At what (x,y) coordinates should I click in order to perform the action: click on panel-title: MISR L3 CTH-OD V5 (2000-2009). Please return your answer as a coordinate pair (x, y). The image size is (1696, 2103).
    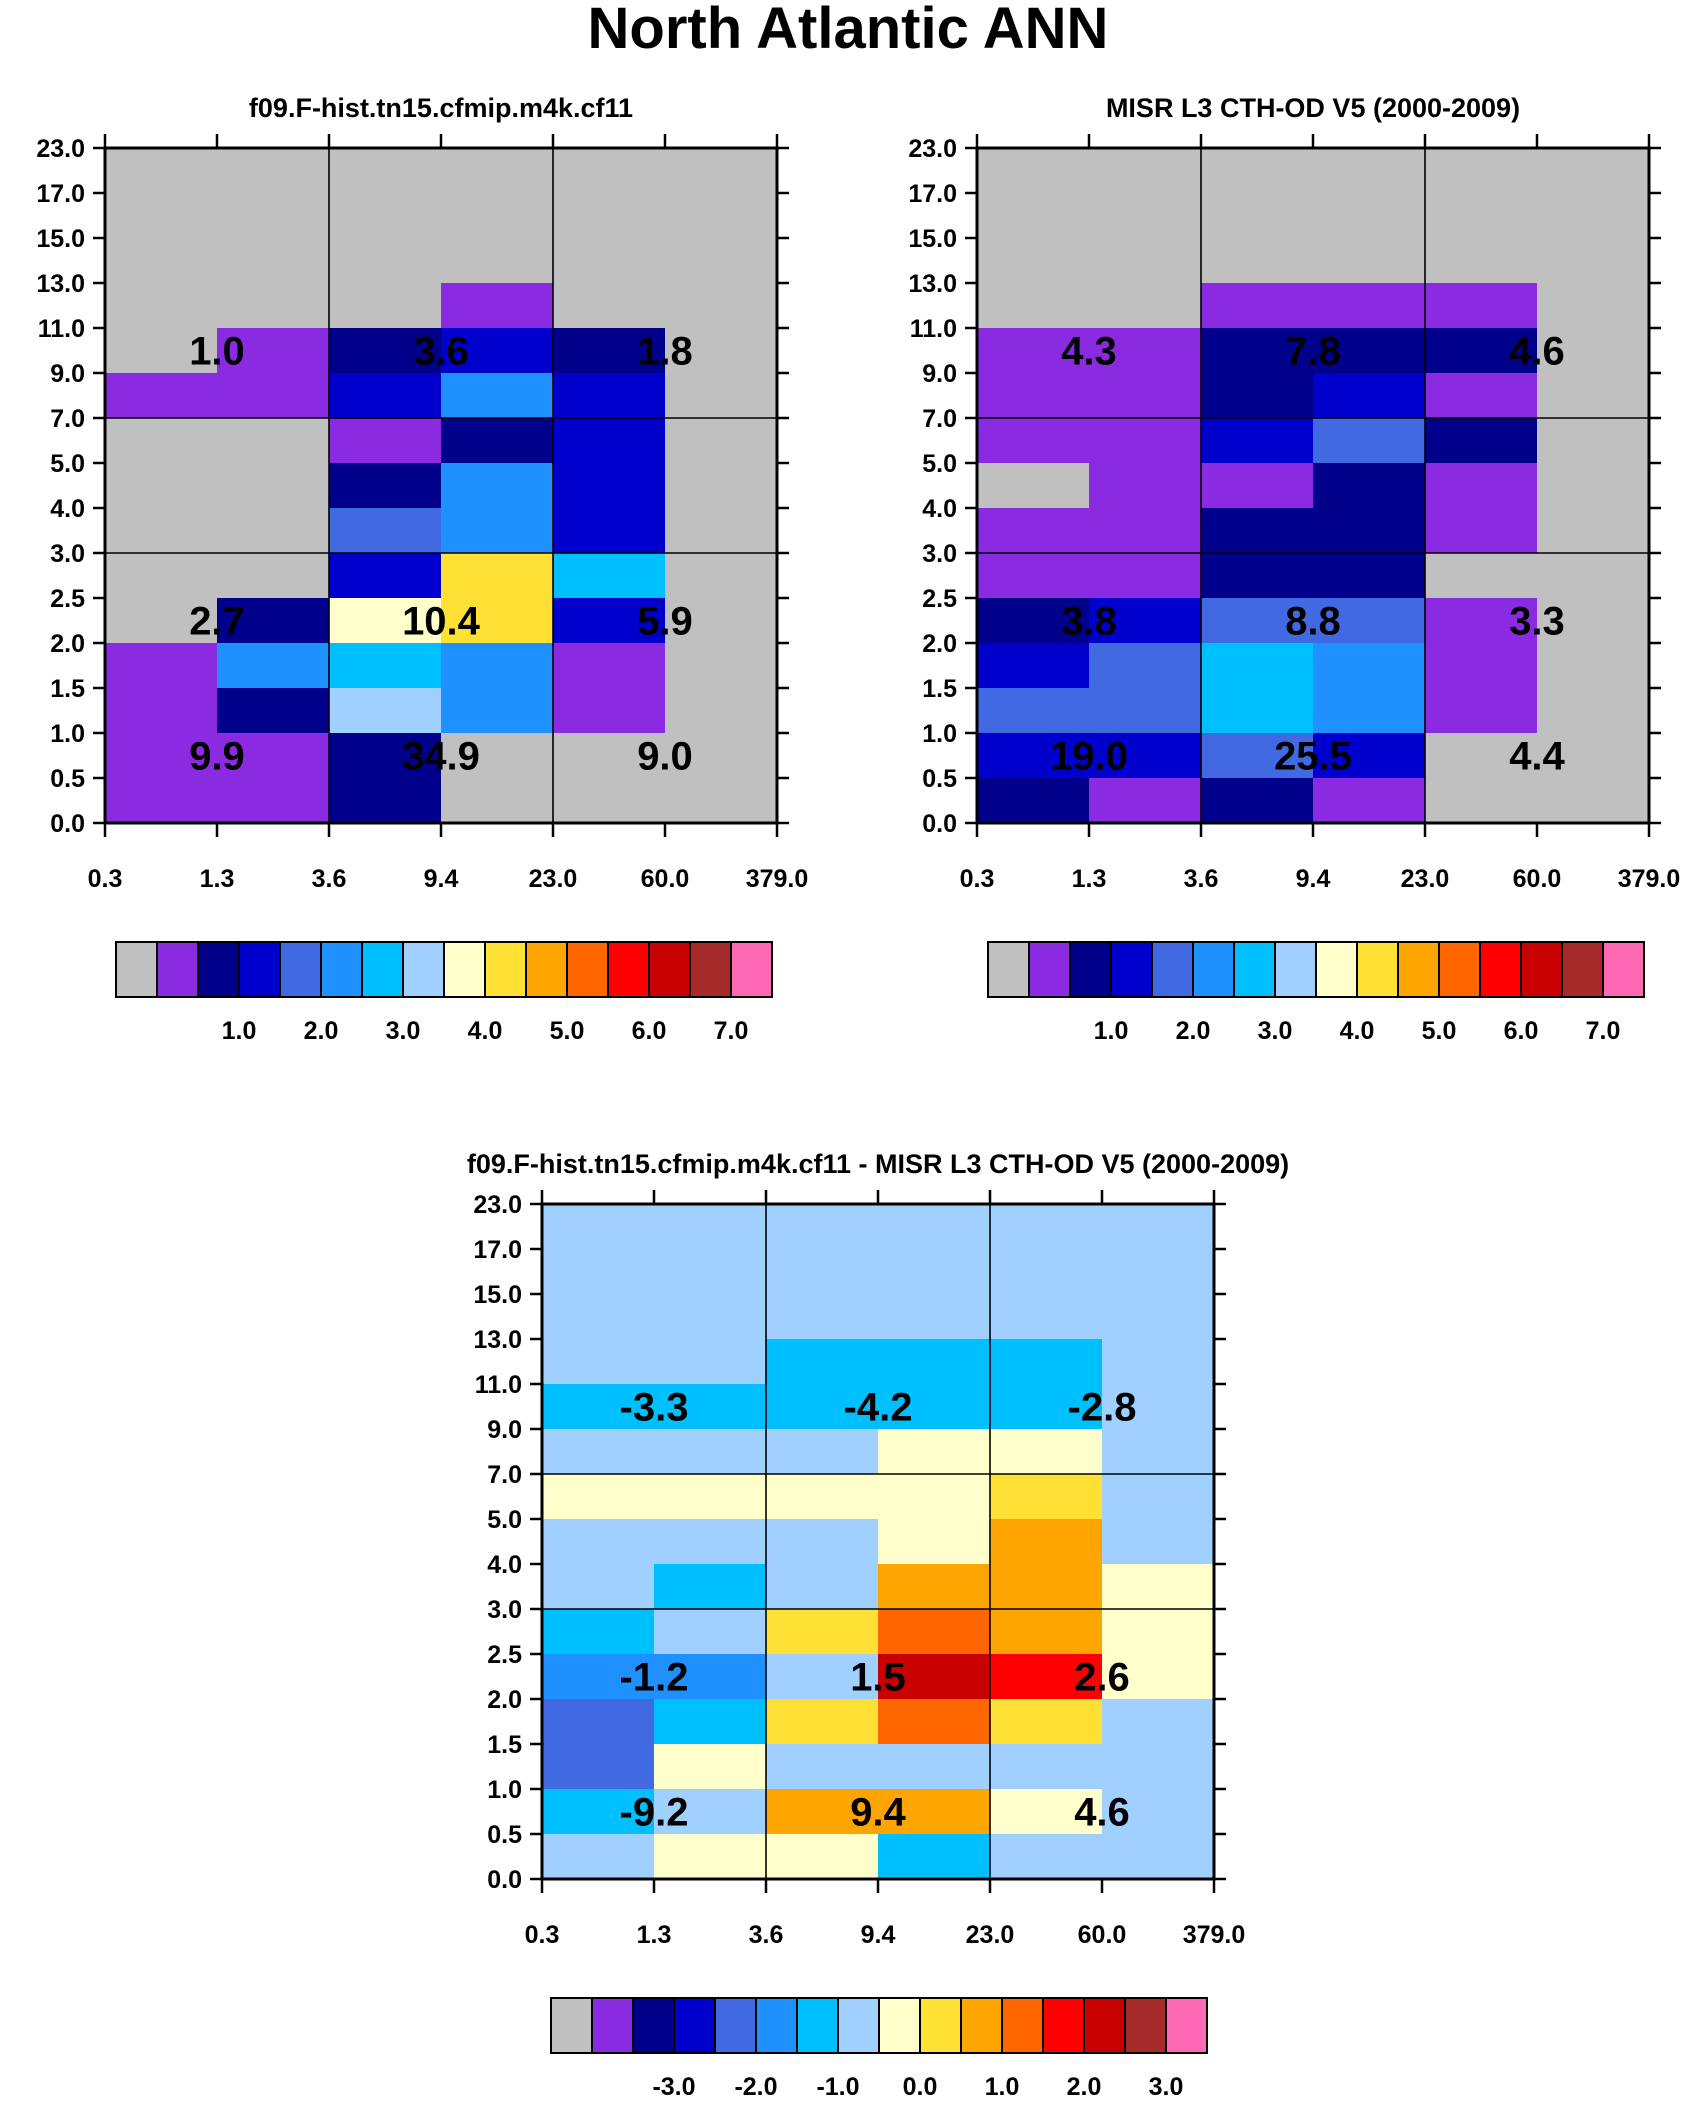
    Looking at the image, I should click on (1313, 108).